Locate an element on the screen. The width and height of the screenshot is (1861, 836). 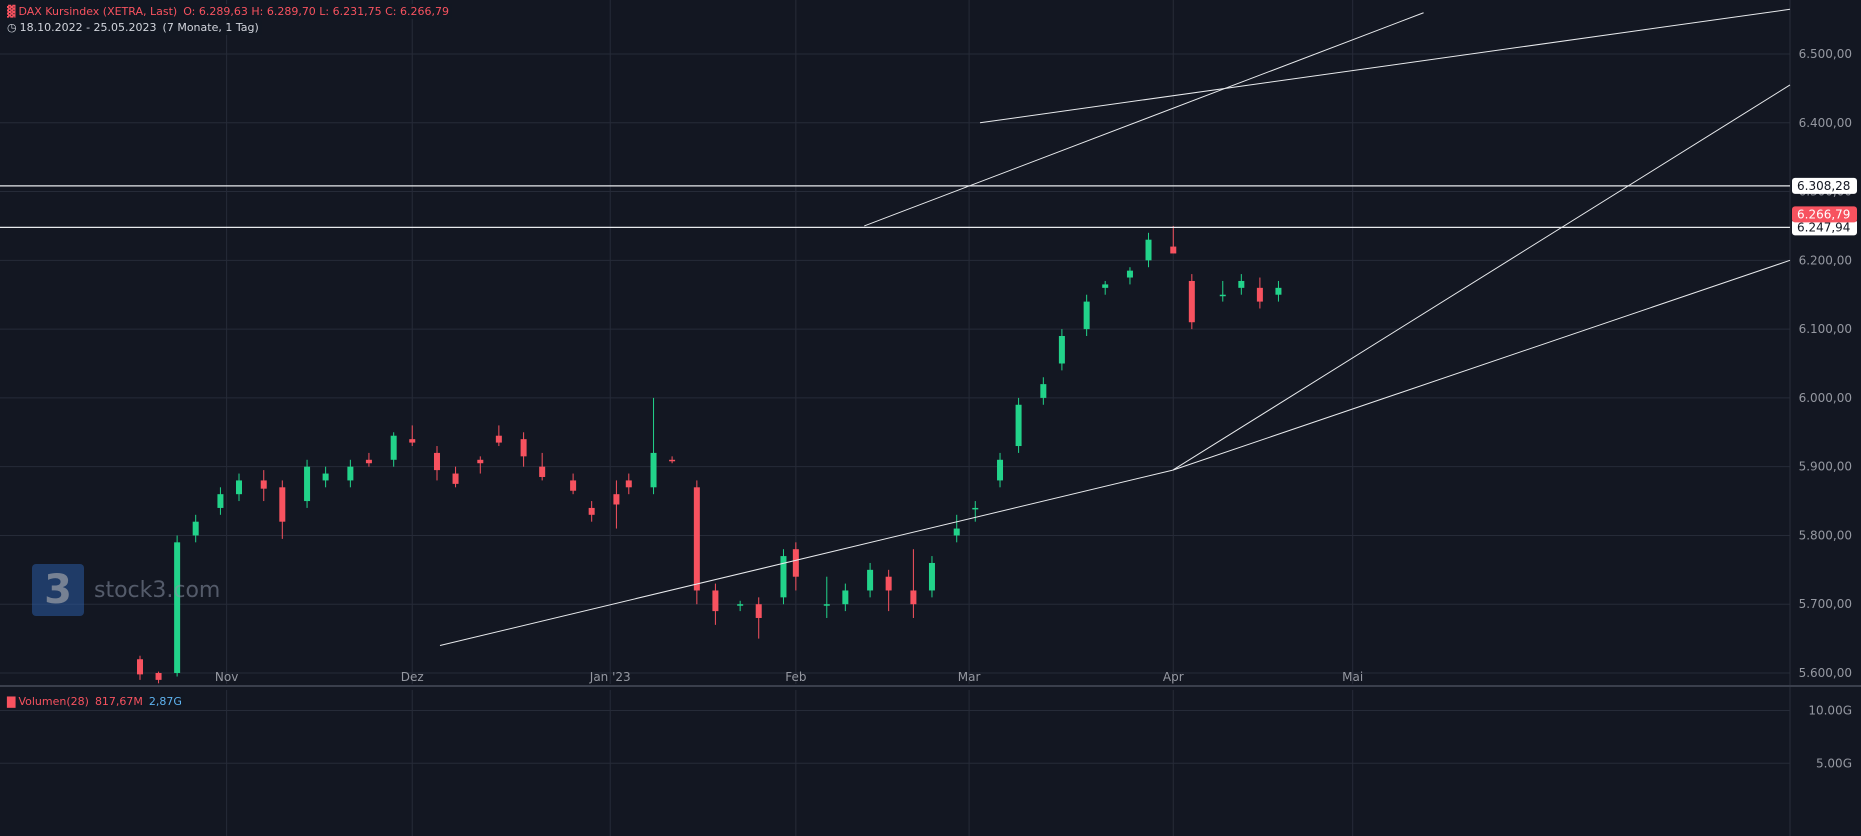
x-tick-label: Mar is located at coordinates (969, 677).